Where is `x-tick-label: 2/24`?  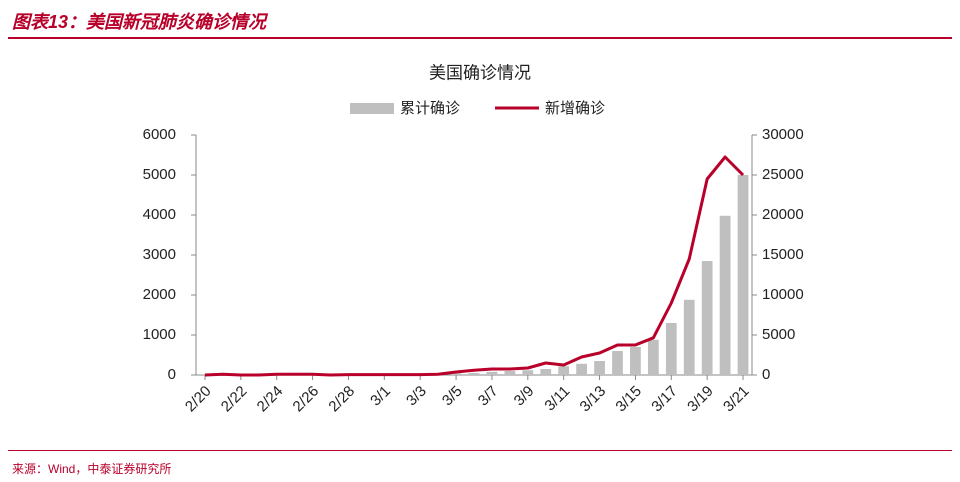 x-tick-label: 2/24 is located at coordinates (270, 399).